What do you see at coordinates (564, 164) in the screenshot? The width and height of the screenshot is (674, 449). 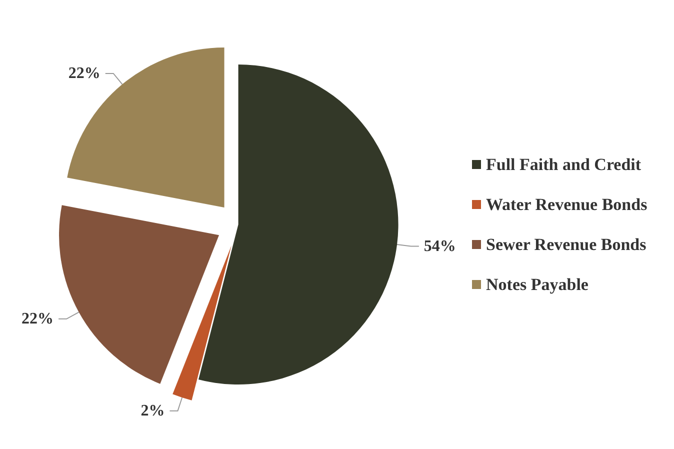 I see `legend-label: Full Faith and Credit` at bounding box center [564, 164].